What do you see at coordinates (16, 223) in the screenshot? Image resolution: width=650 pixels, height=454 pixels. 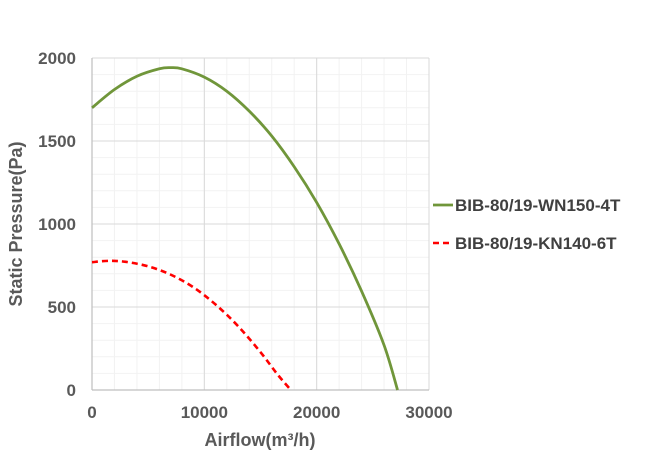 I see `y-axis-title: Static Pressure(Pa)` at bounding box center [16, 223].